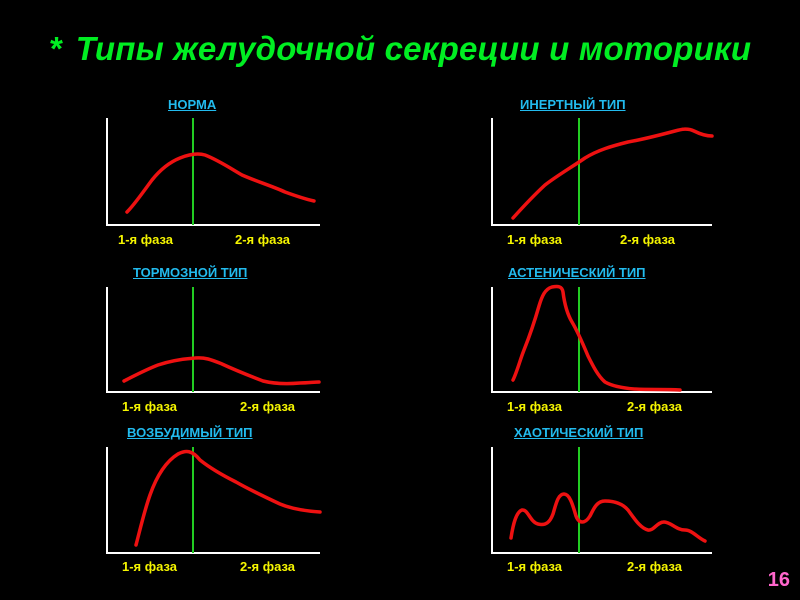  What do you see at coordinates (535, 566) in the screenshot?
I see `phase1-label-haot: 1-я фаза` at bounding box center [535, 566].